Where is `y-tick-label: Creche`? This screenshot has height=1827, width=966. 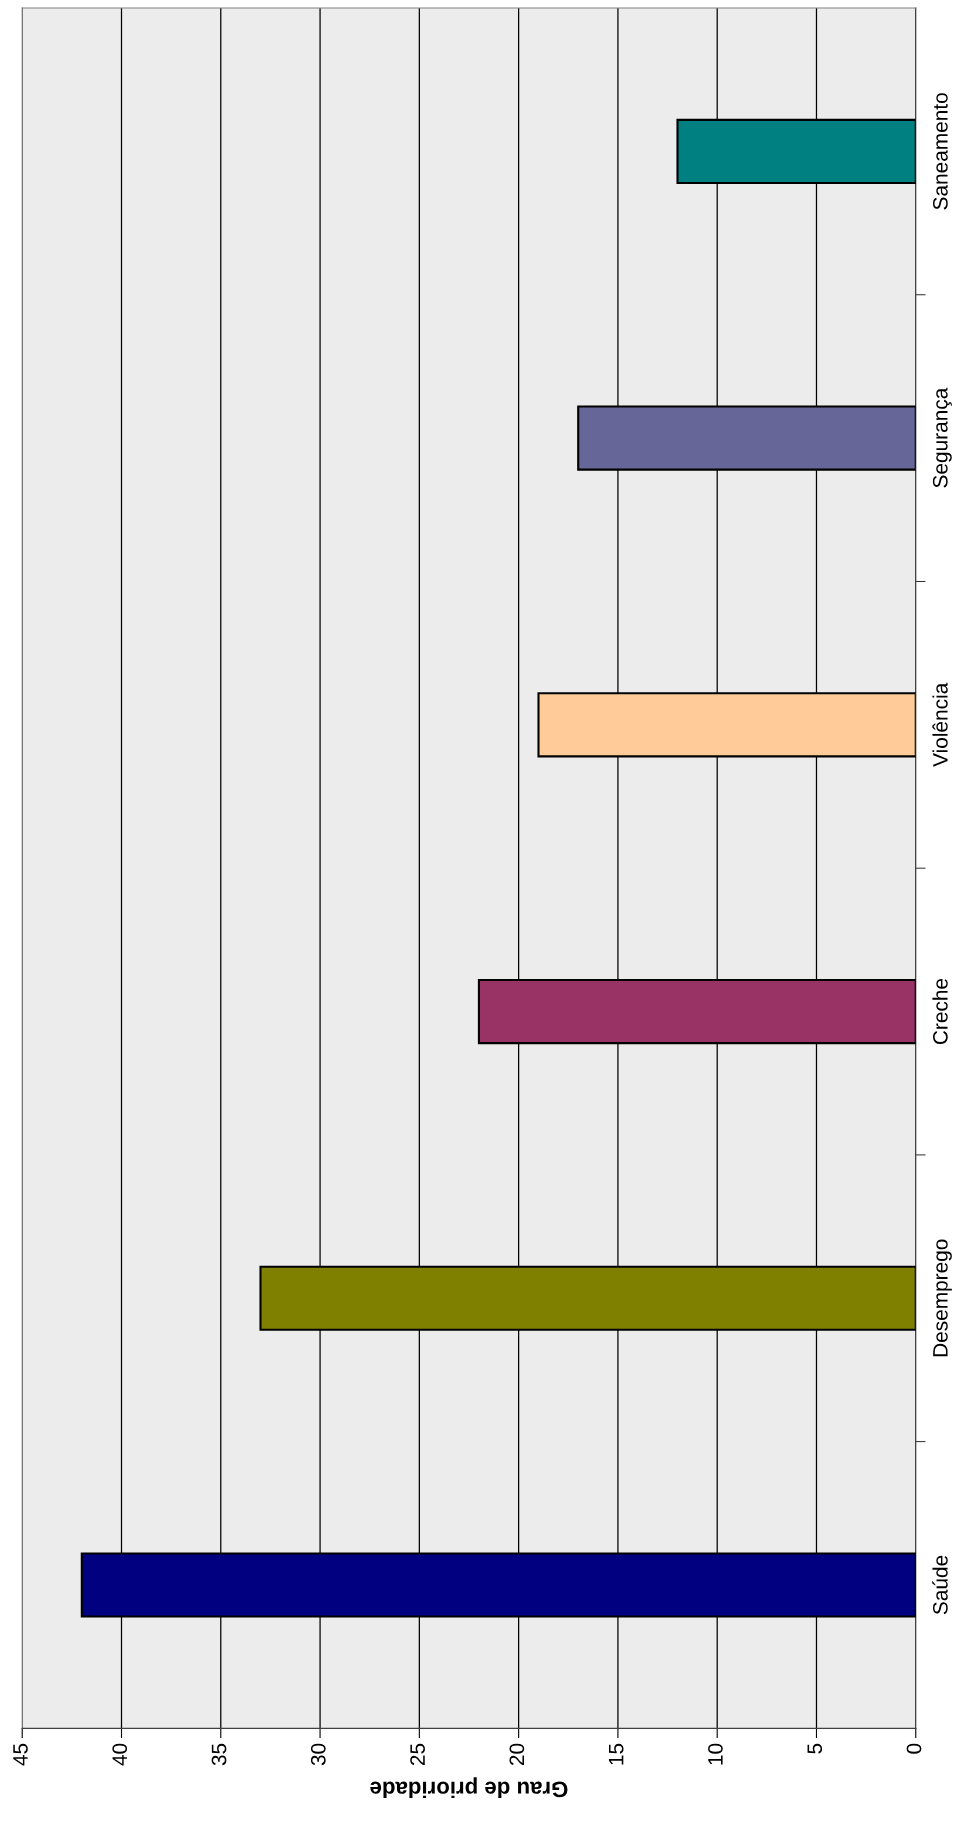
y-tick-label: Creche is located at coordinates (940, 1011).